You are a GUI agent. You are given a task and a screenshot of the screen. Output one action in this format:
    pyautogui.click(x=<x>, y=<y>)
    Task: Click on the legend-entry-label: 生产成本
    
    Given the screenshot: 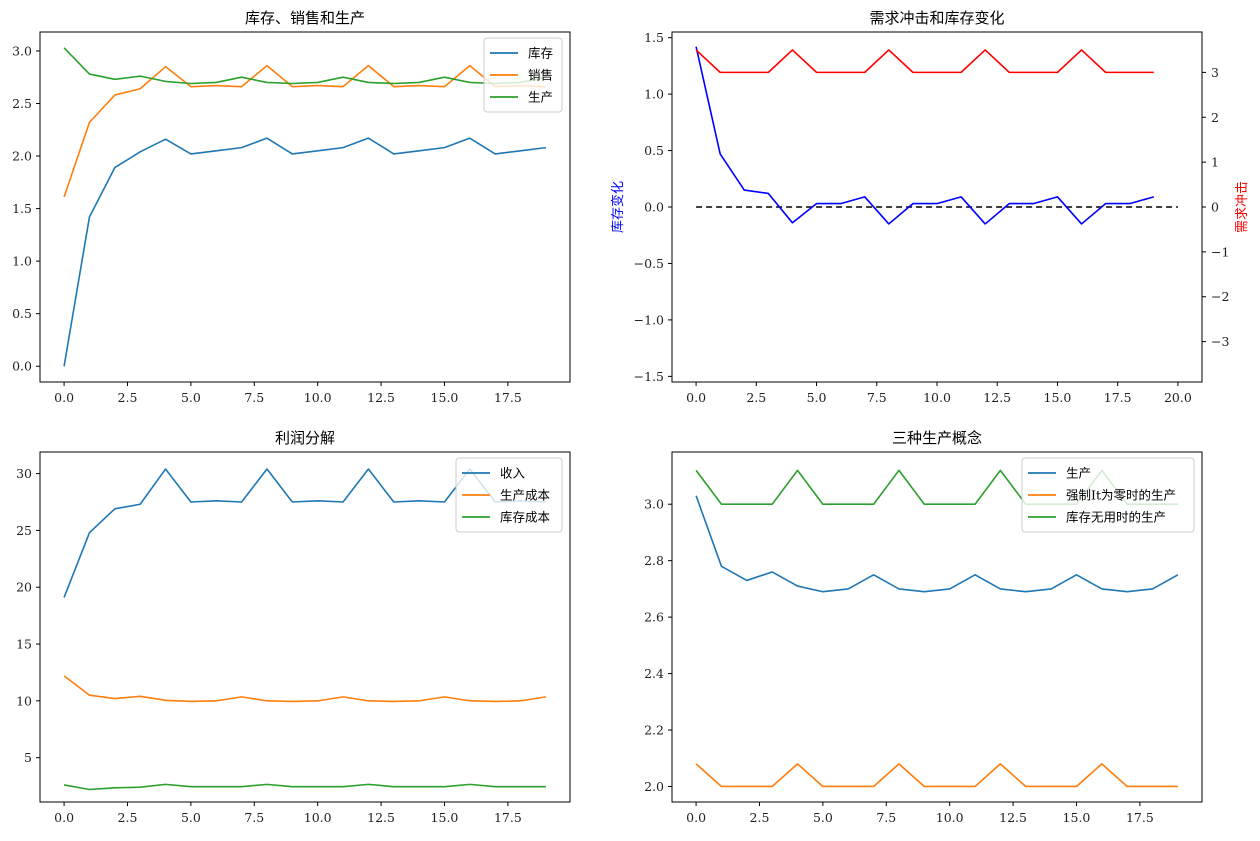 What is the action you would take?
    pyautogui.click(x=525, y=495)
    